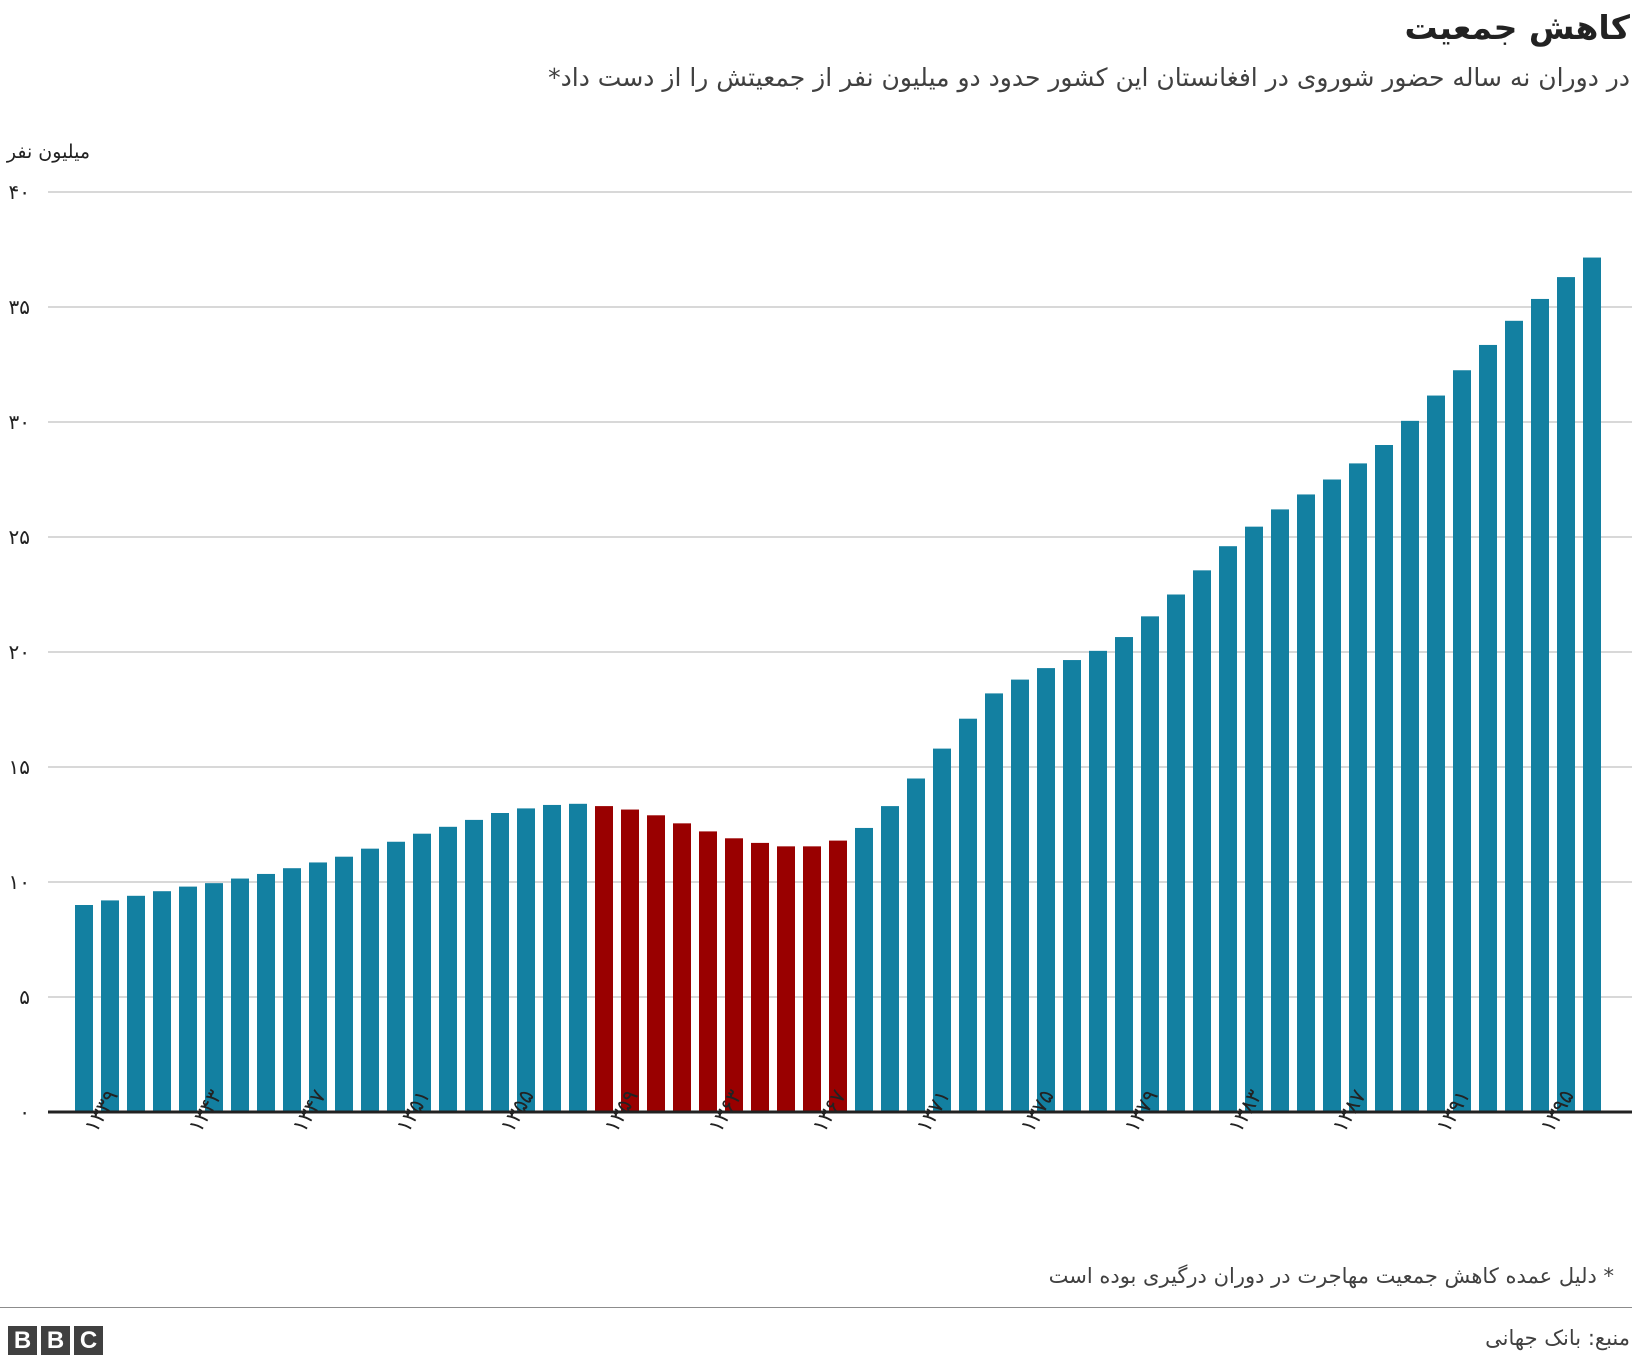 The image size is (1632, 1364). Describe the element at coordinates (19, 767) in the screenshot. I see `y-tick-label: ۱۵` at that location.